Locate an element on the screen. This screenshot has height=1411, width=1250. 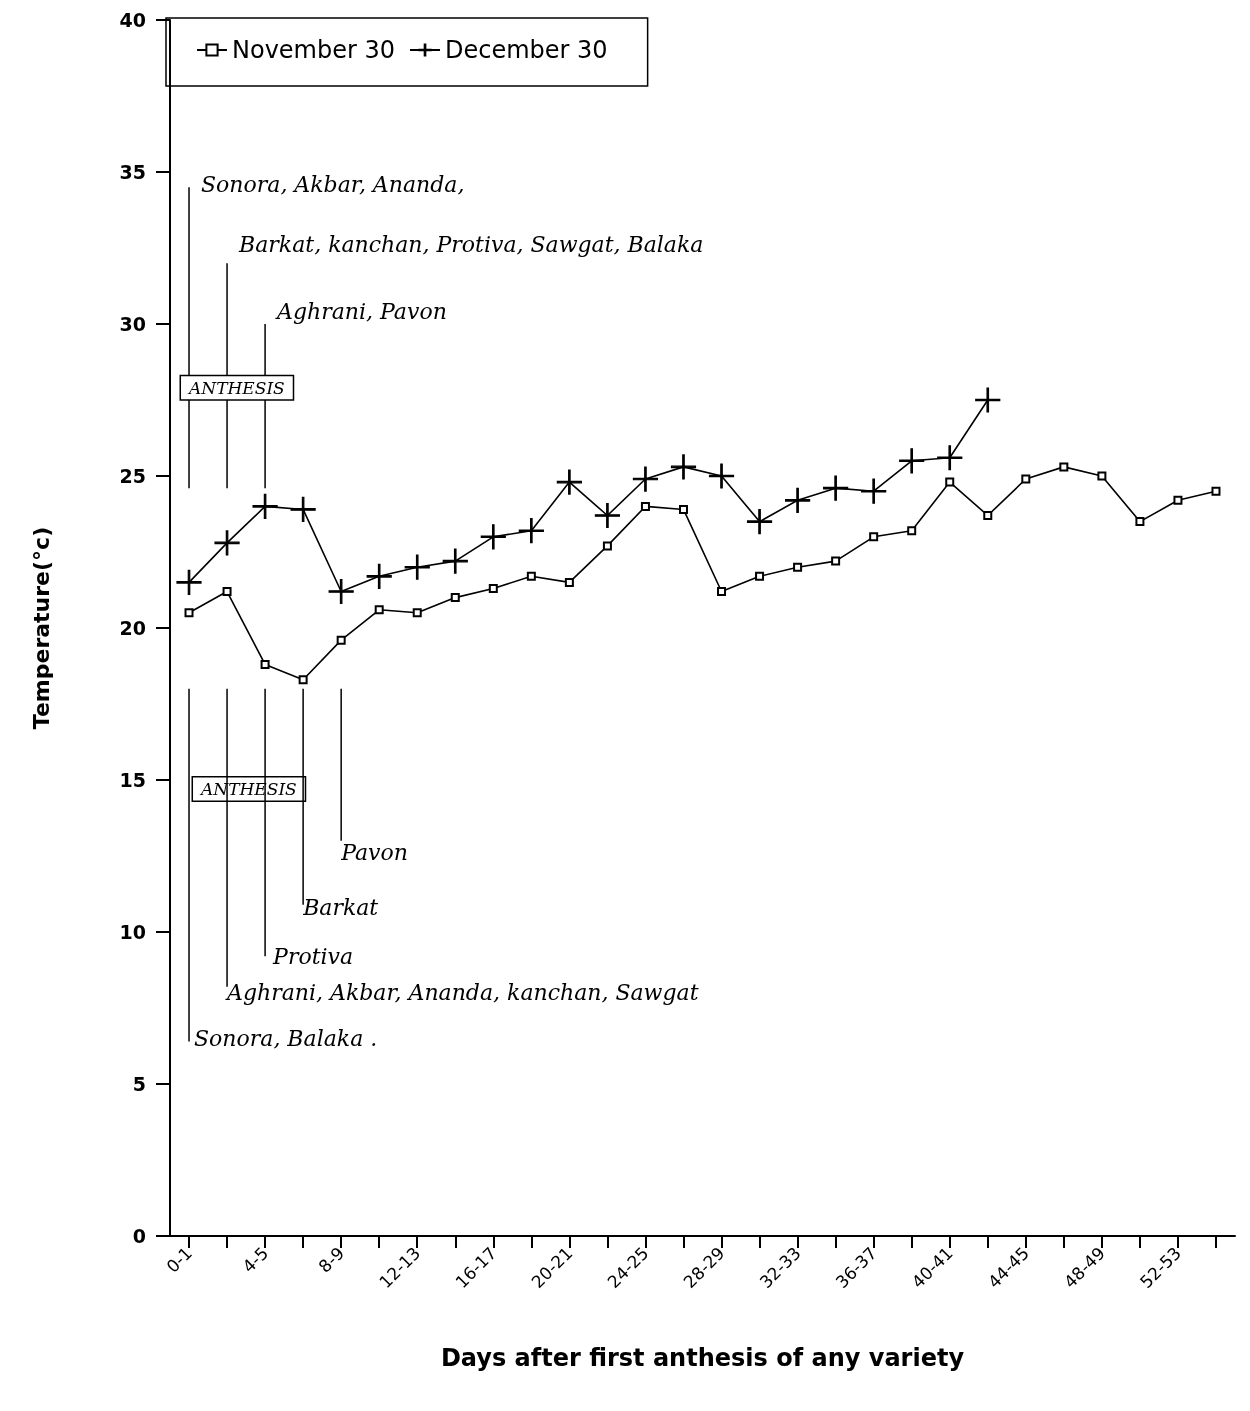
y-tick-label: 20 is located at coordinates (132, 628).